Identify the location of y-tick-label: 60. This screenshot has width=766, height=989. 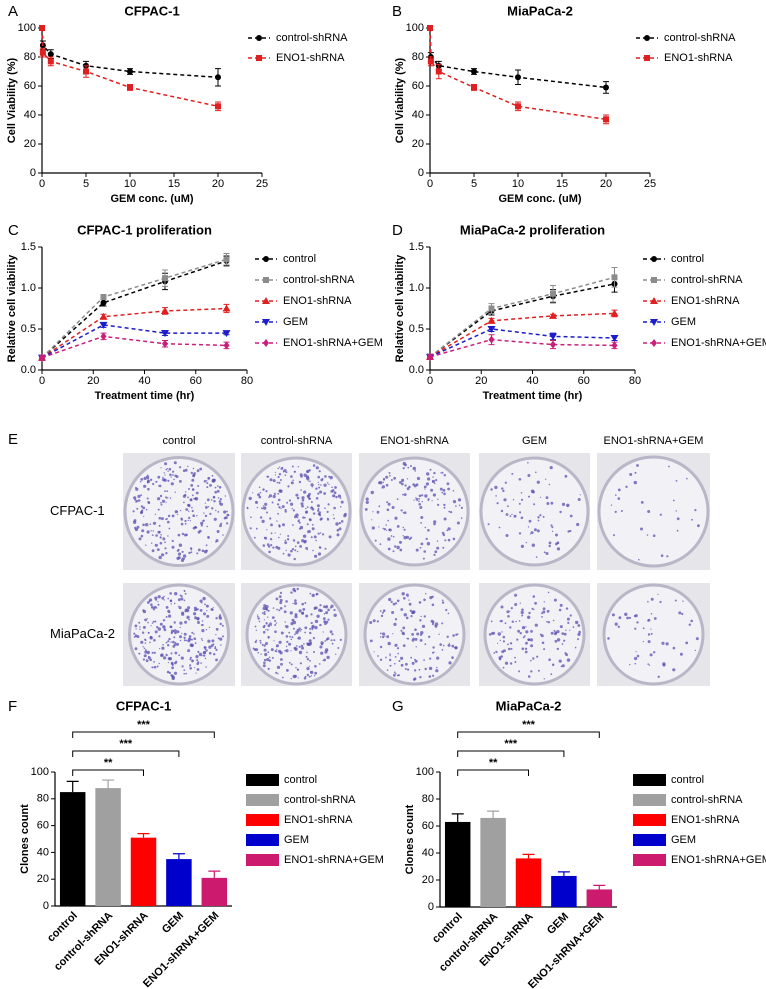
(30, 86).